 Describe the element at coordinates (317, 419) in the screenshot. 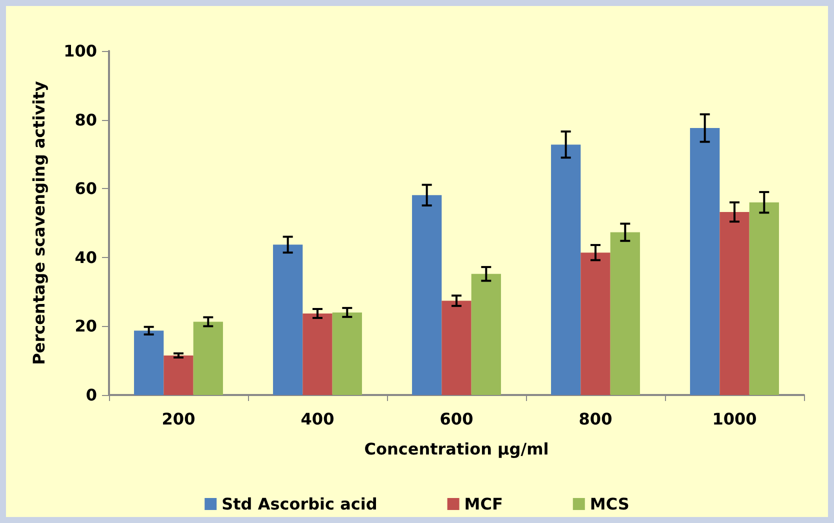

I see `x-tick-label: 400` at that location.